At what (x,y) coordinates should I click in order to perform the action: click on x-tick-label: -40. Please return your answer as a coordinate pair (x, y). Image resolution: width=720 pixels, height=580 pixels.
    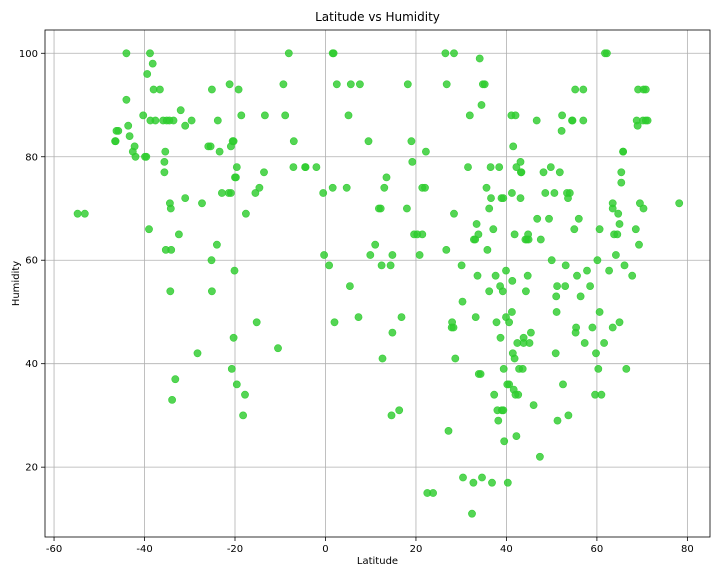
    Looking at the image, I should click on (144, 549).